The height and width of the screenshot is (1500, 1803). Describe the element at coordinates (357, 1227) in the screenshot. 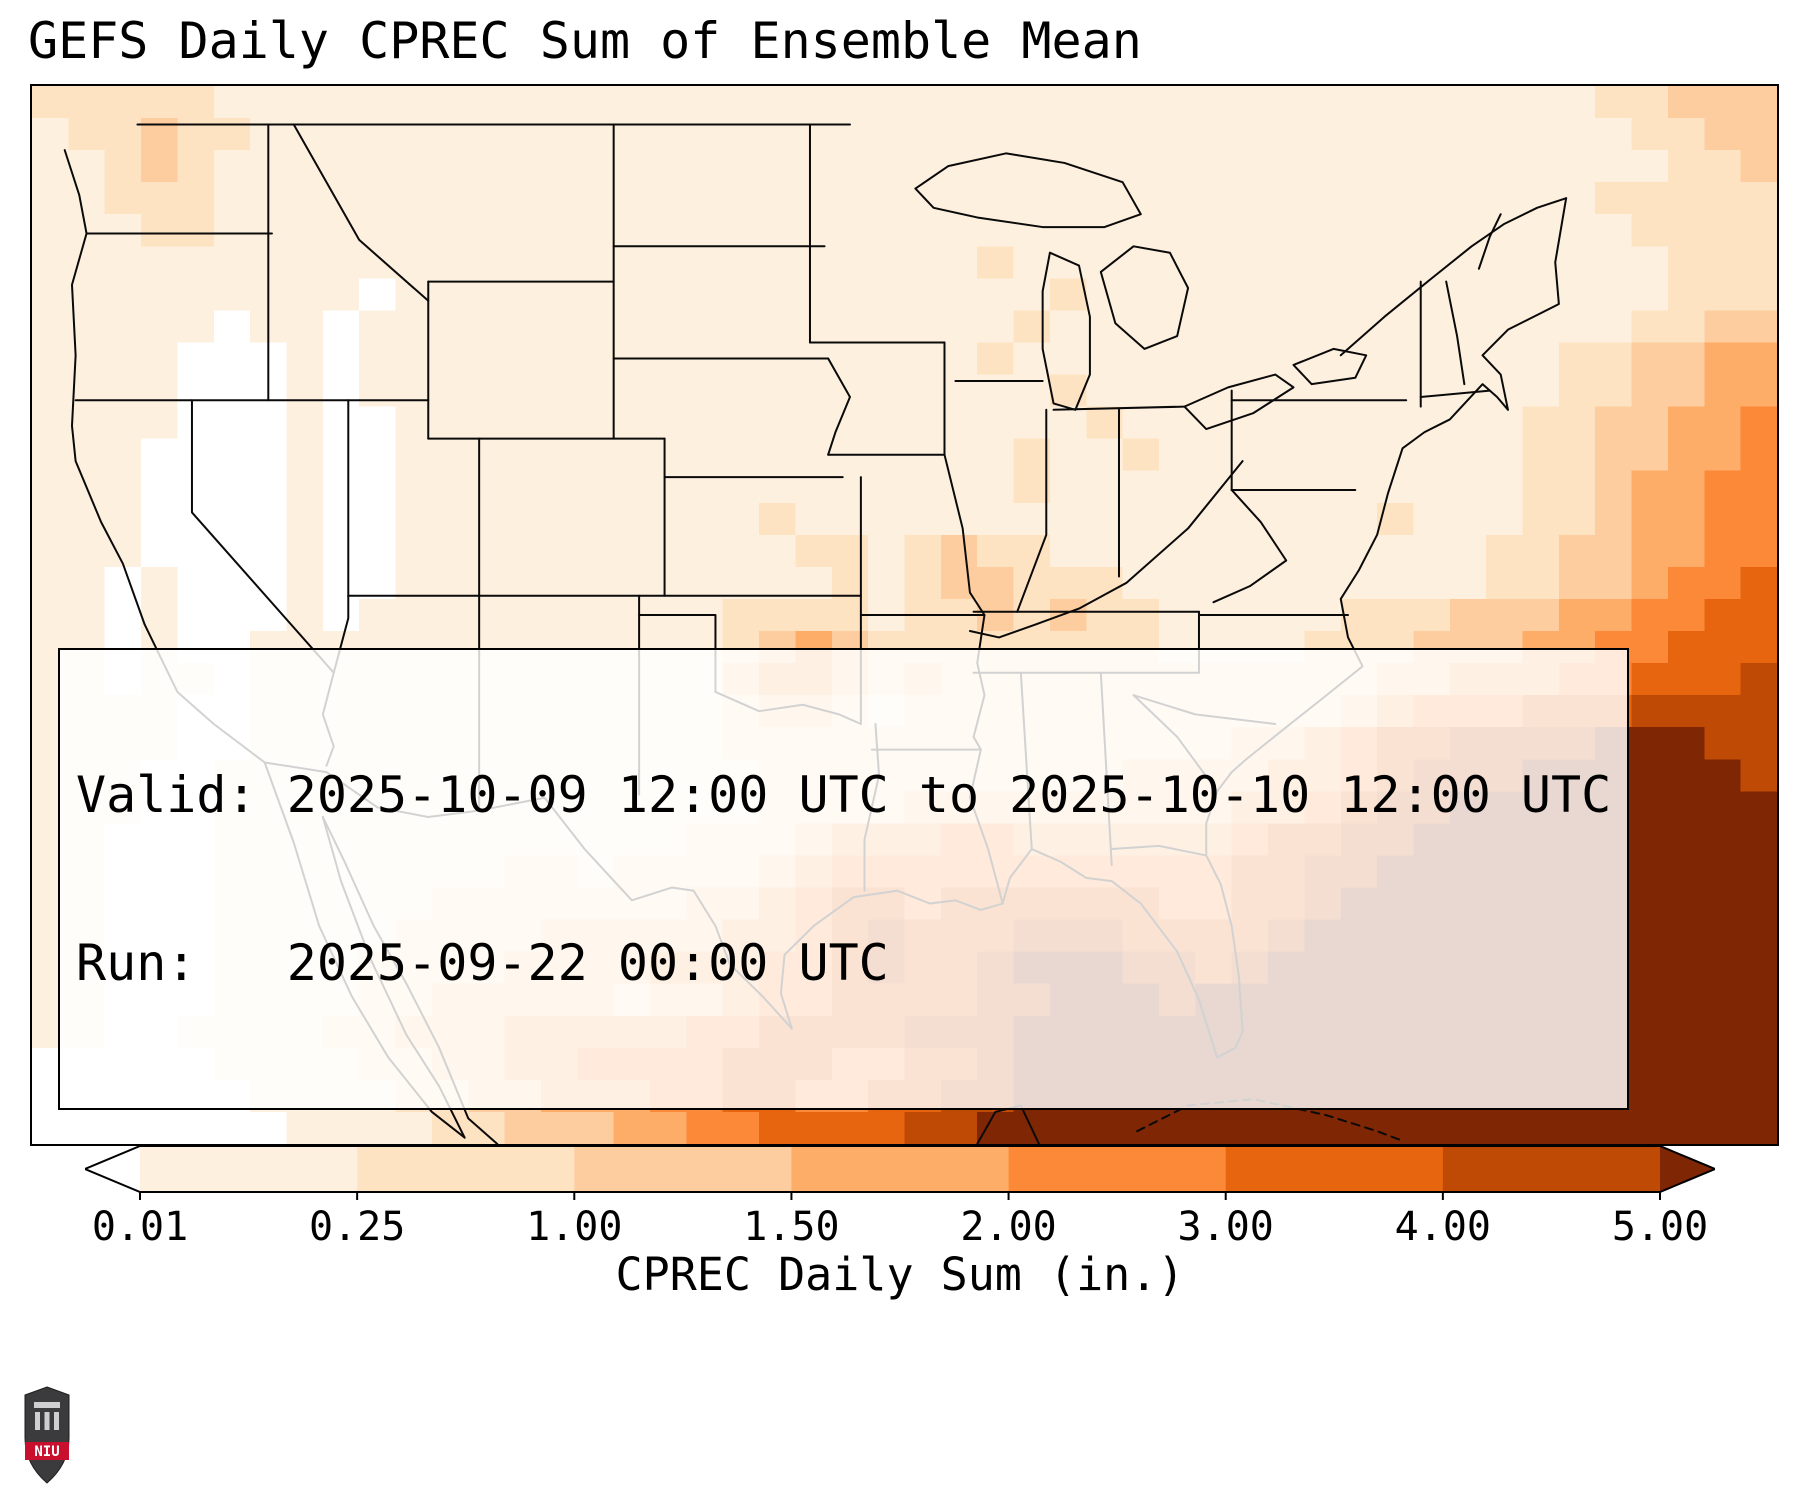

I see `colorbar-tick-label: 0.25` at that location.